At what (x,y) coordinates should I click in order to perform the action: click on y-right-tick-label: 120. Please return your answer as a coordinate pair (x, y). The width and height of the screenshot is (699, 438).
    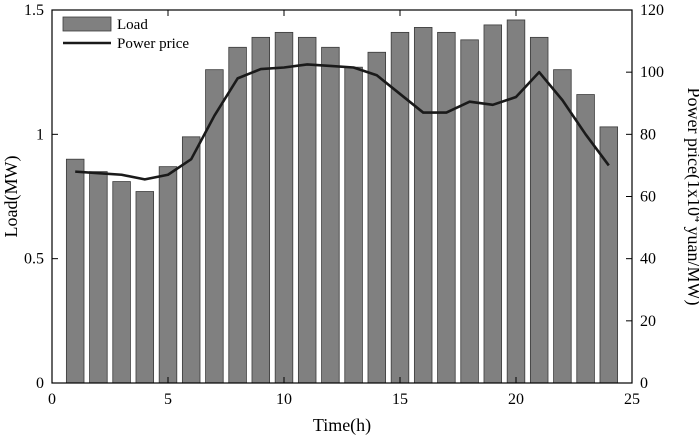
    Looking at the image, I should click on (652, 10).